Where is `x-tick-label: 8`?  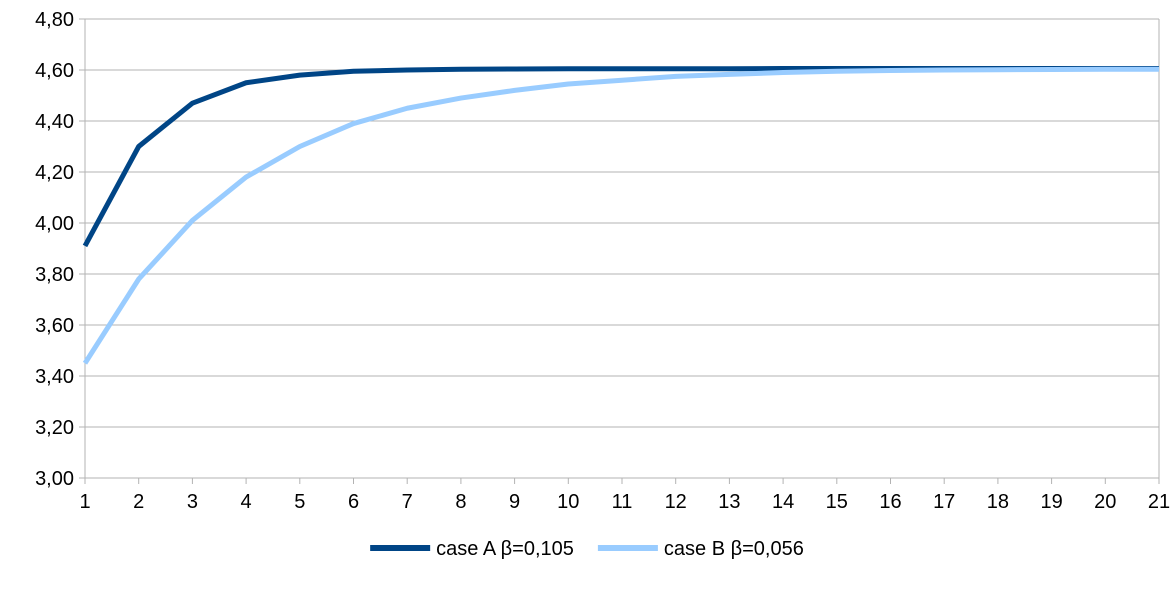
x-tick-label: 8 is located at coordinates (460, 502).